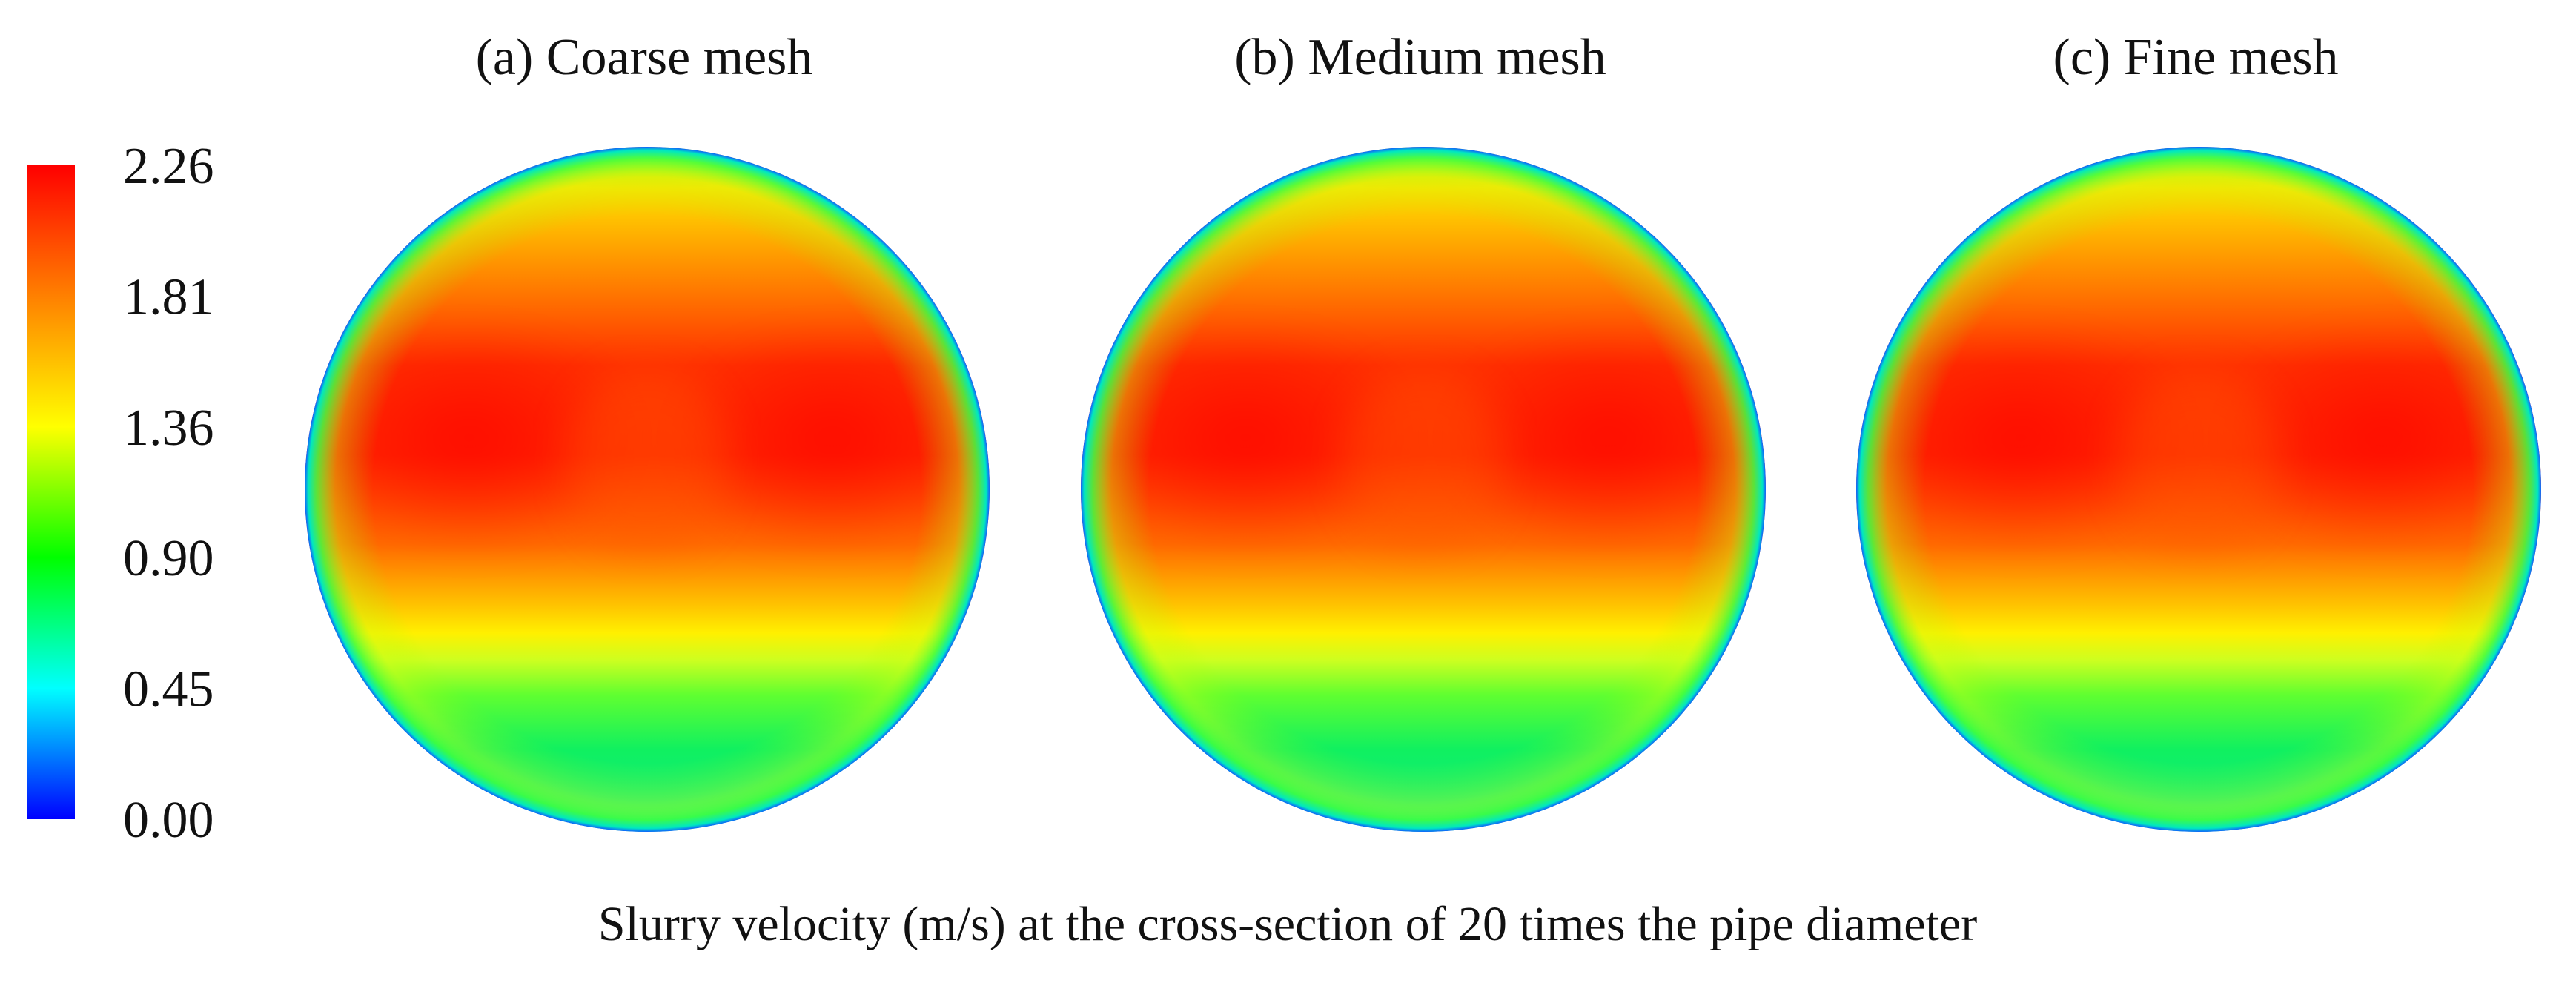 The image size is (2576, 983). I want to click on colorbar: 2.26 1.81 1.36 0.90 0.45 0.00, so click(120, 494).